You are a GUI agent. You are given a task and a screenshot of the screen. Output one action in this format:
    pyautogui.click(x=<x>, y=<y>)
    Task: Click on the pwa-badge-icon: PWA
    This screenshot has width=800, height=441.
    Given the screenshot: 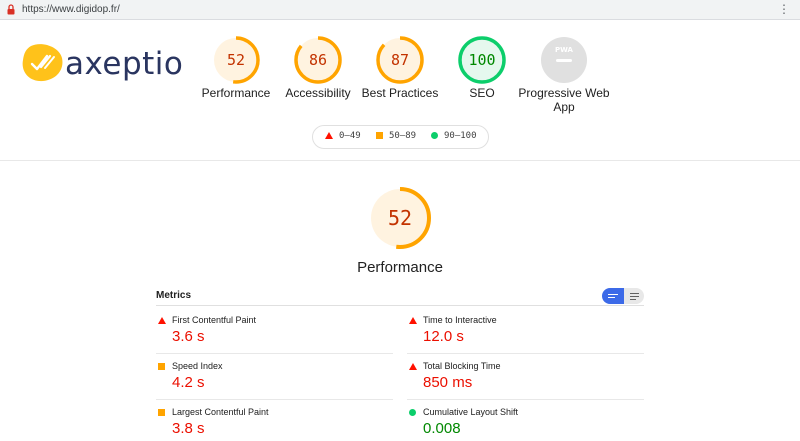 What is the action you would take?
    pyautogui.click(x=564, y=60)
    